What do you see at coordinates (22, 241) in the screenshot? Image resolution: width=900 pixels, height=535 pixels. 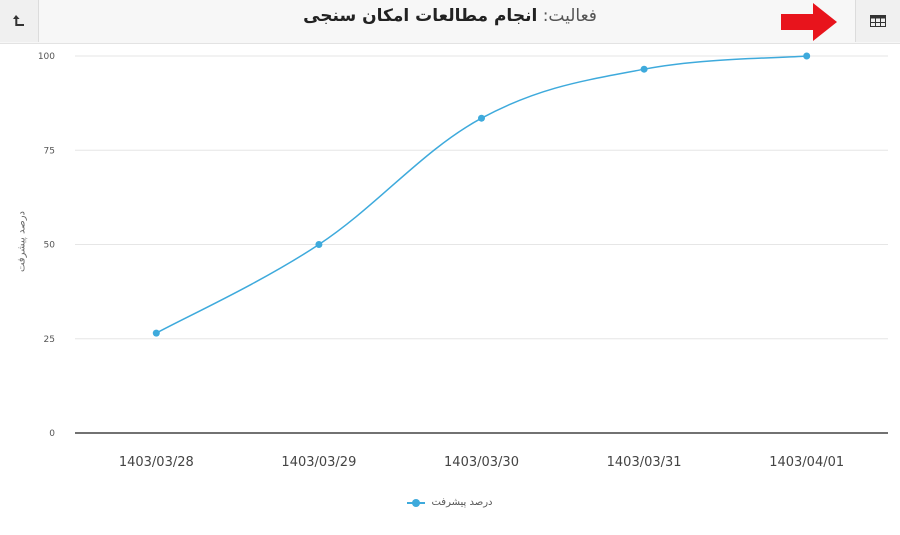 I see `y-axis-label: درصد پیشرفت` at bounding box center [22, 241].